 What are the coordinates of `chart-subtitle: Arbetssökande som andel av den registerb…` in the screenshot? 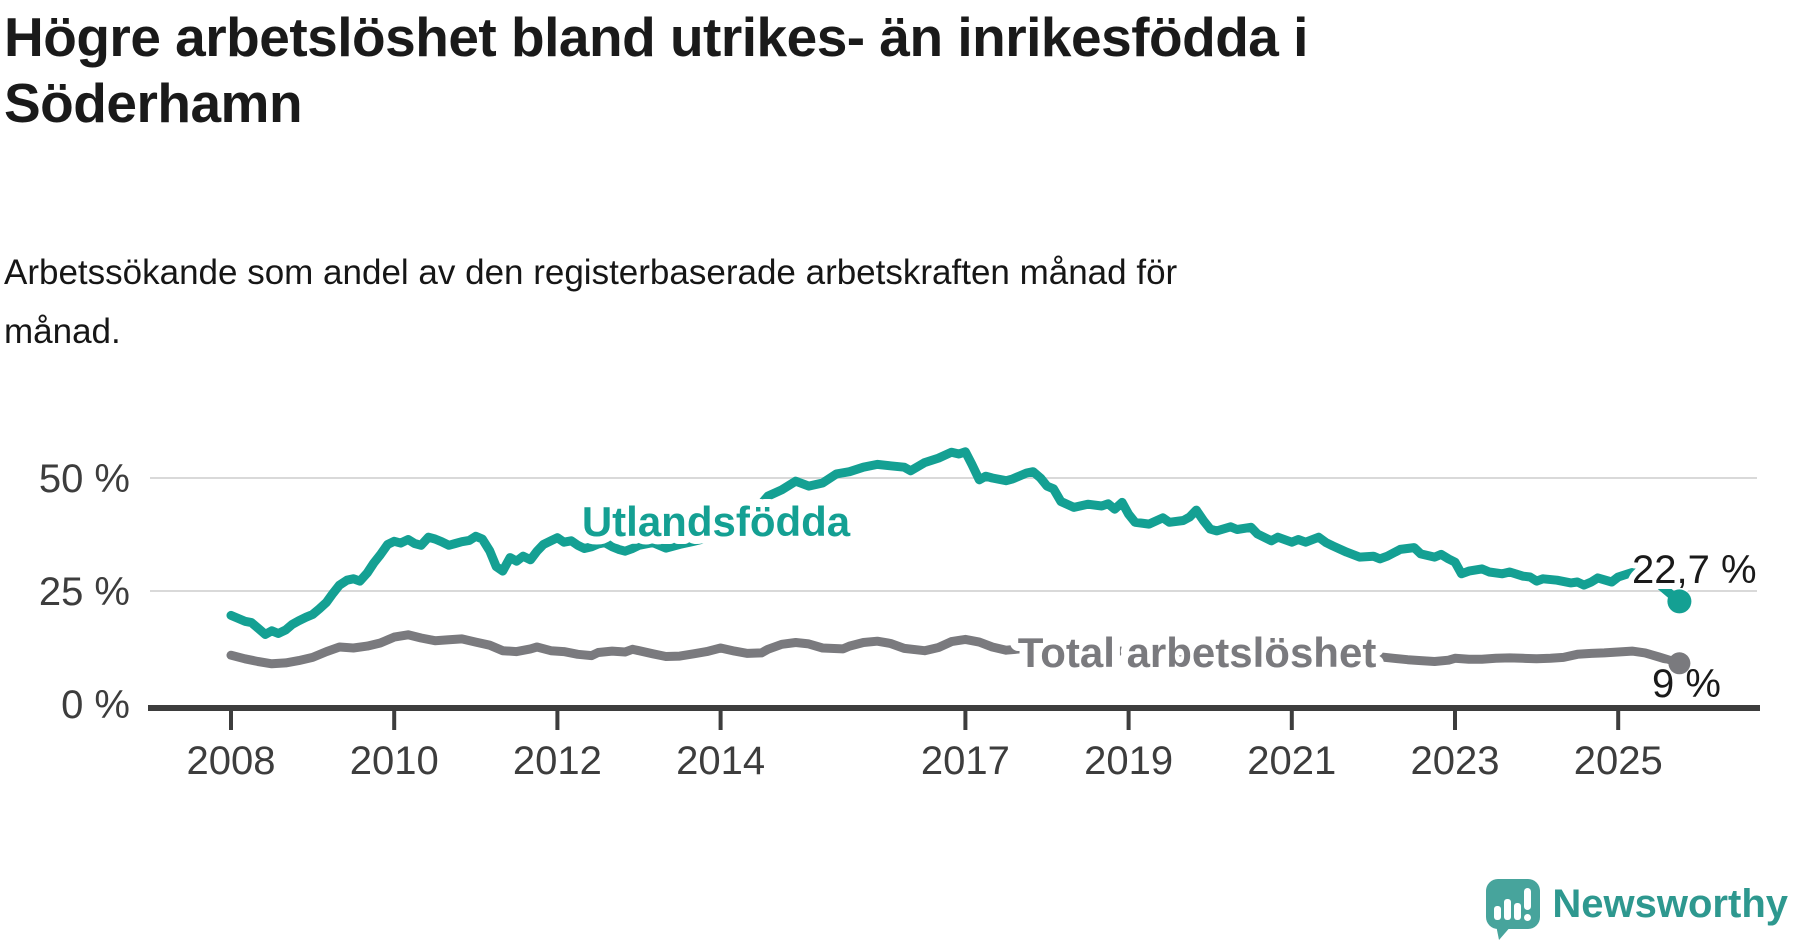 It's located at (590, 302).